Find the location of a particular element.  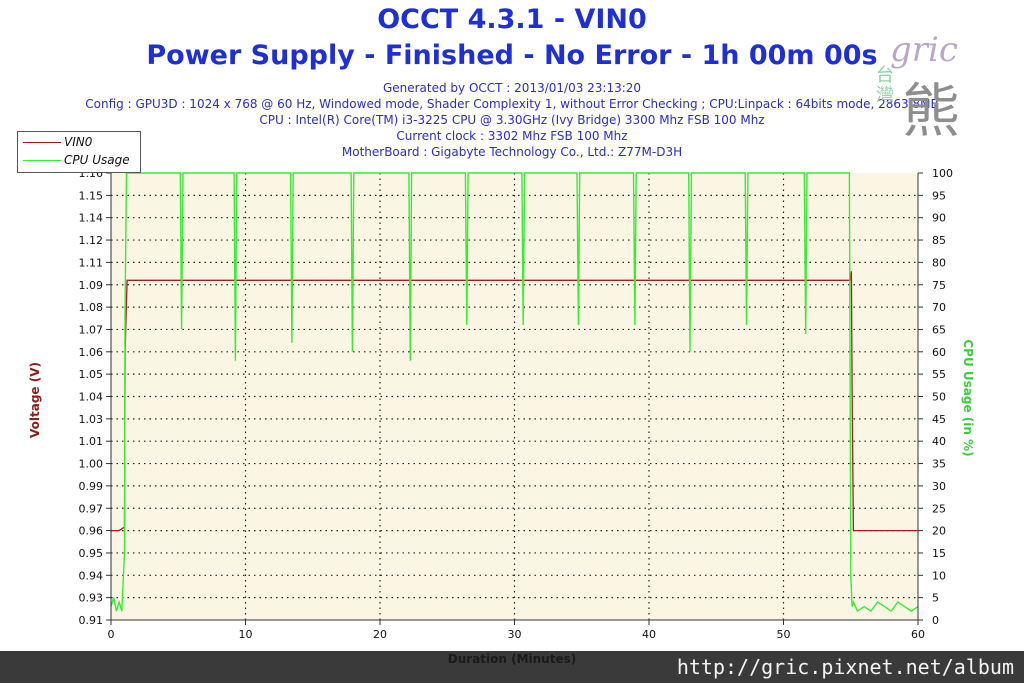

y-tick-label: 0.91 is located at coordinates (91, 620).